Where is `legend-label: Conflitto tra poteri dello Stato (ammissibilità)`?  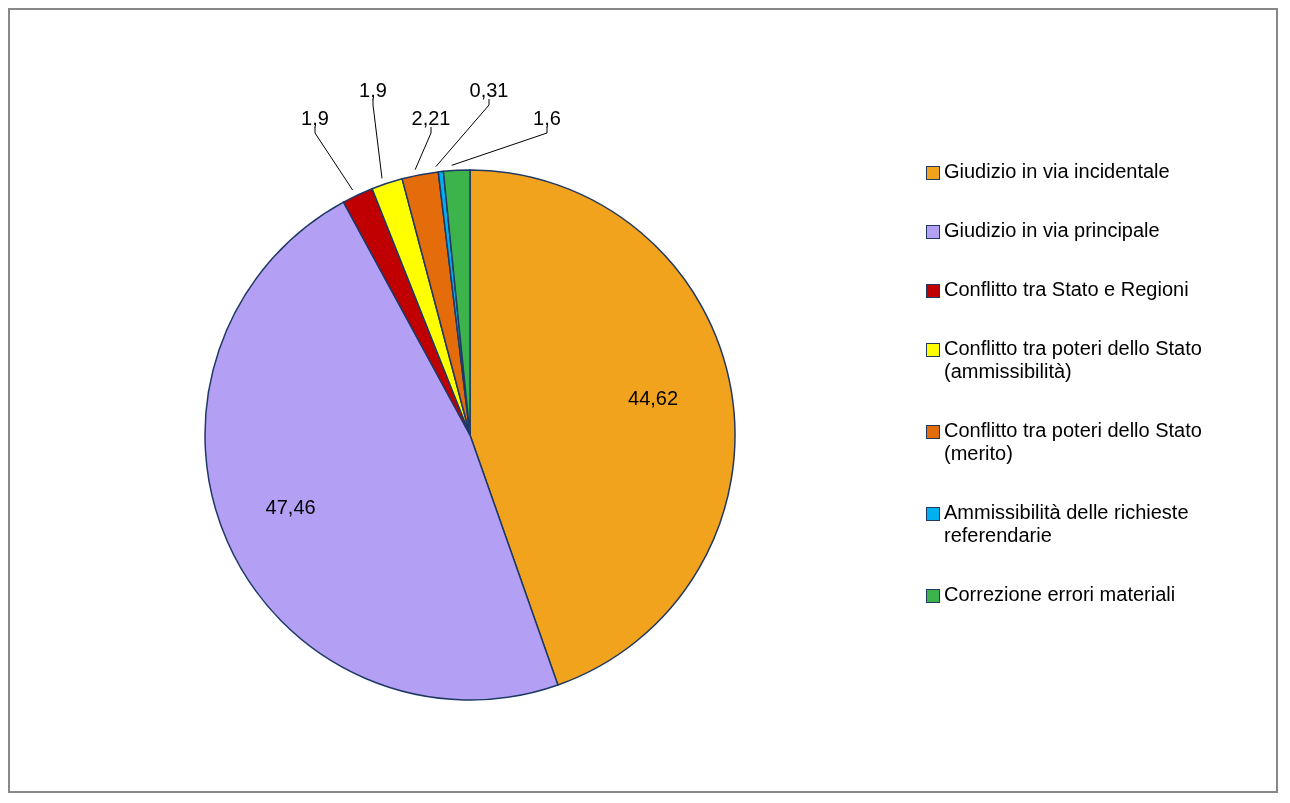 legend-label: Conflitto tra poteri dello Stato (ammissibilità) is located at coordinates (1073, 359).